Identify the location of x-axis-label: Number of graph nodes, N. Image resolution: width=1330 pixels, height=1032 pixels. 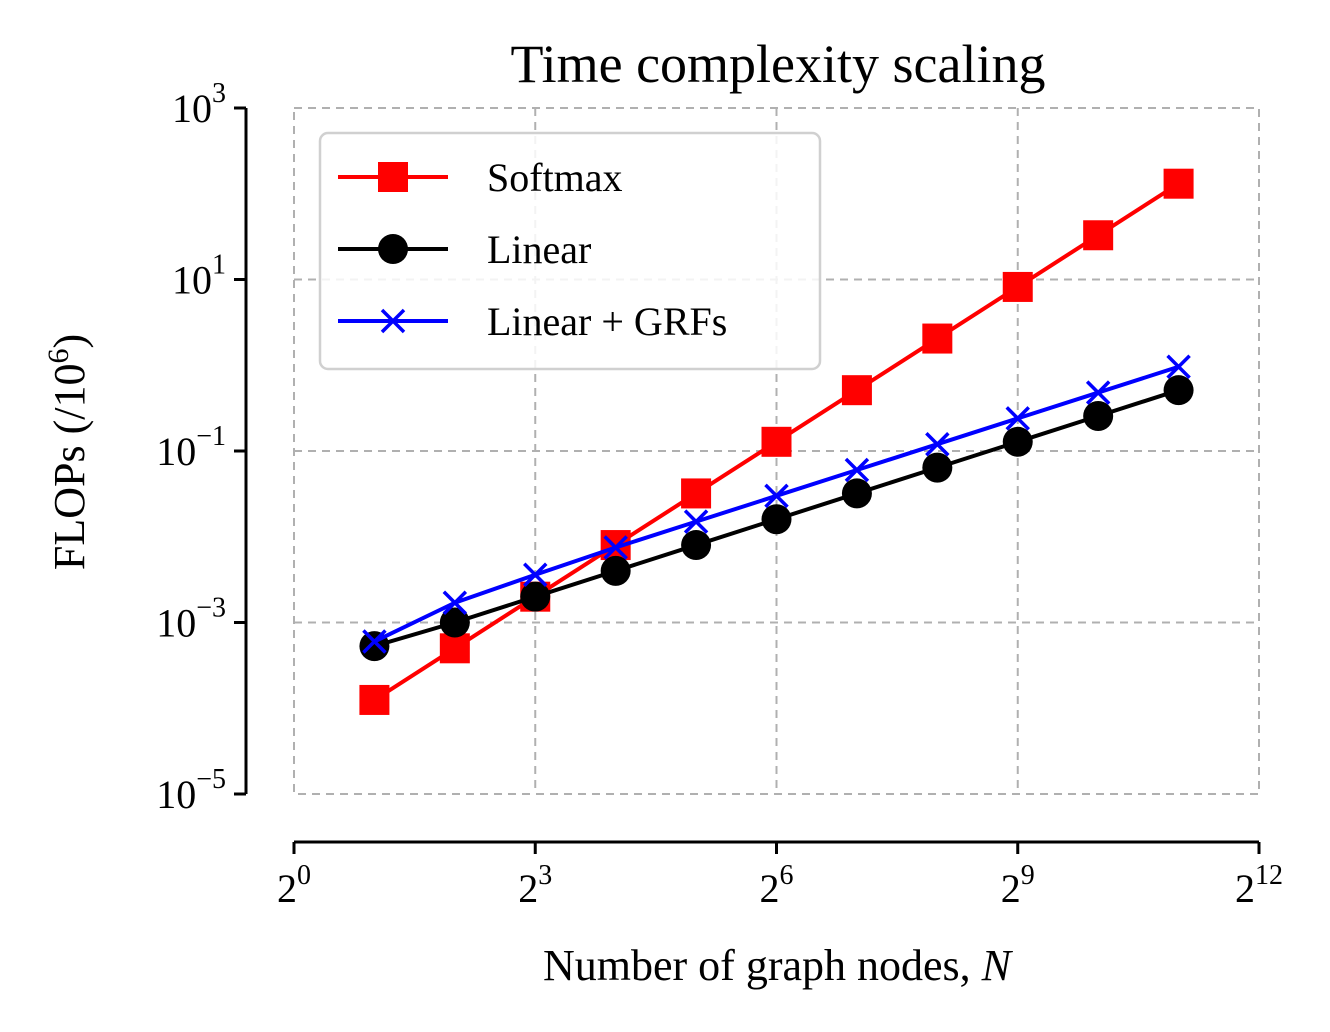
(778, 965).